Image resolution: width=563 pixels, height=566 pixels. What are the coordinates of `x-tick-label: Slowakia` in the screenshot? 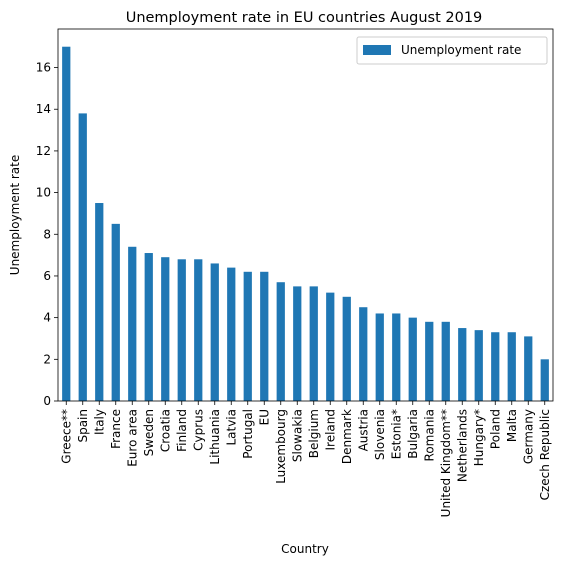 It's located at (297, 435).